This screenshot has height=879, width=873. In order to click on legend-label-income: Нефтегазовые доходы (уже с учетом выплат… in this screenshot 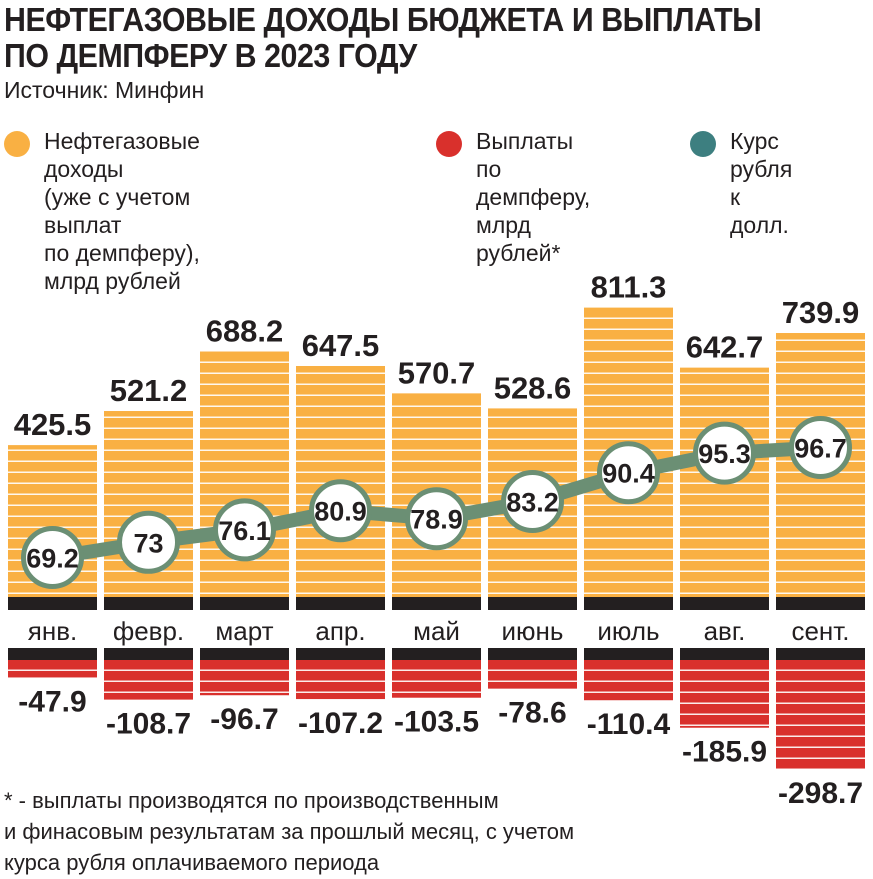, I will do `click(122, 211)`.